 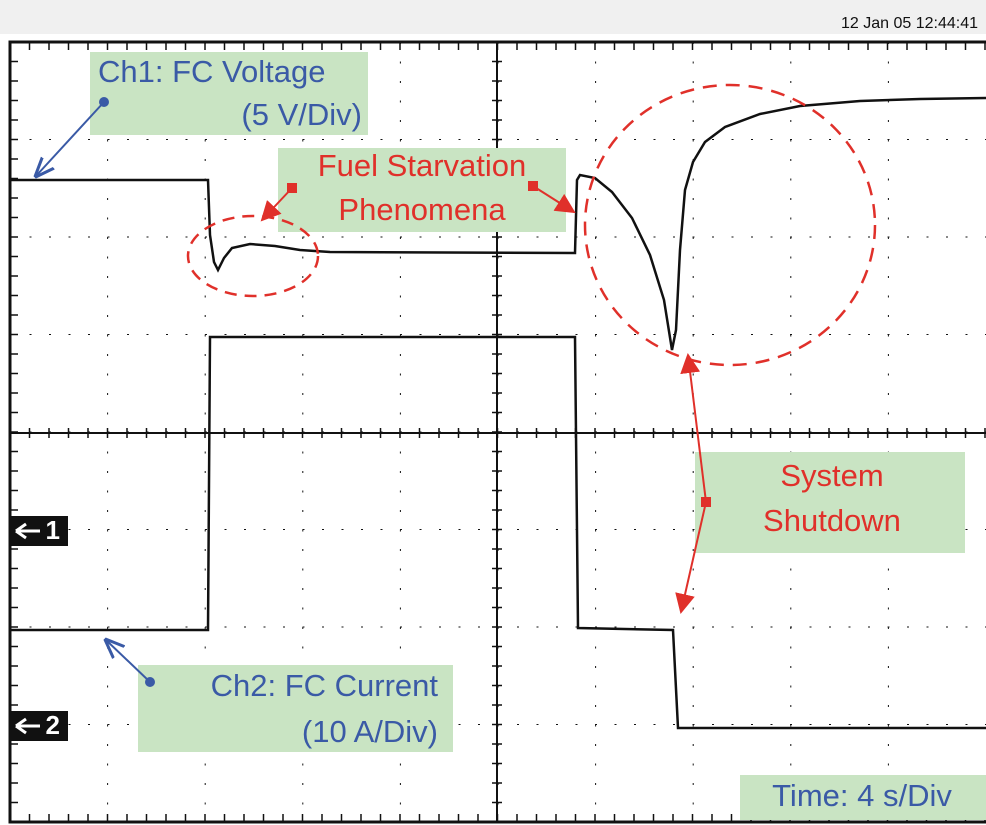 I want to click on annotation: Phenomena, so click(x=422, y=209).